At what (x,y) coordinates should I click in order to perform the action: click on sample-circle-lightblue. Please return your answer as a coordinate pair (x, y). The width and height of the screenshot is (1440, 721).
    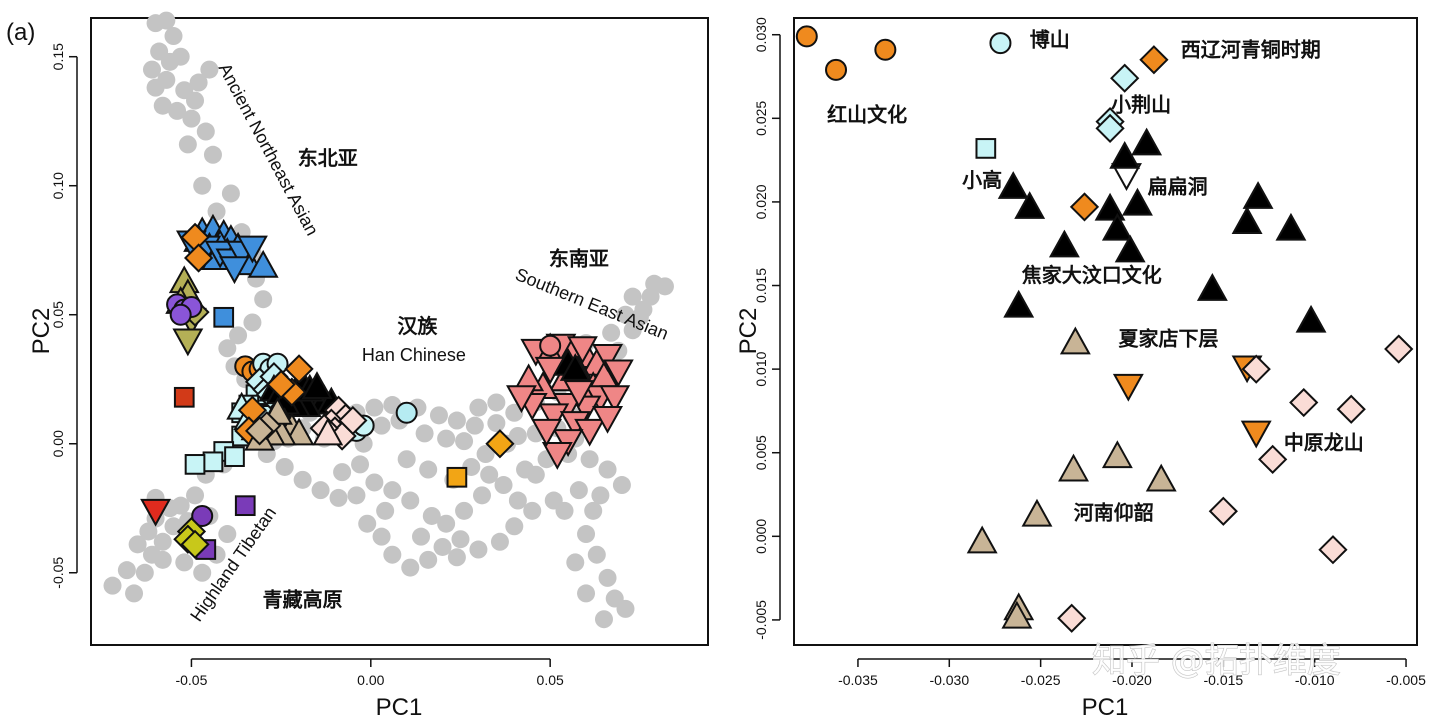
    Looking at the image, I should click on (406, 412).